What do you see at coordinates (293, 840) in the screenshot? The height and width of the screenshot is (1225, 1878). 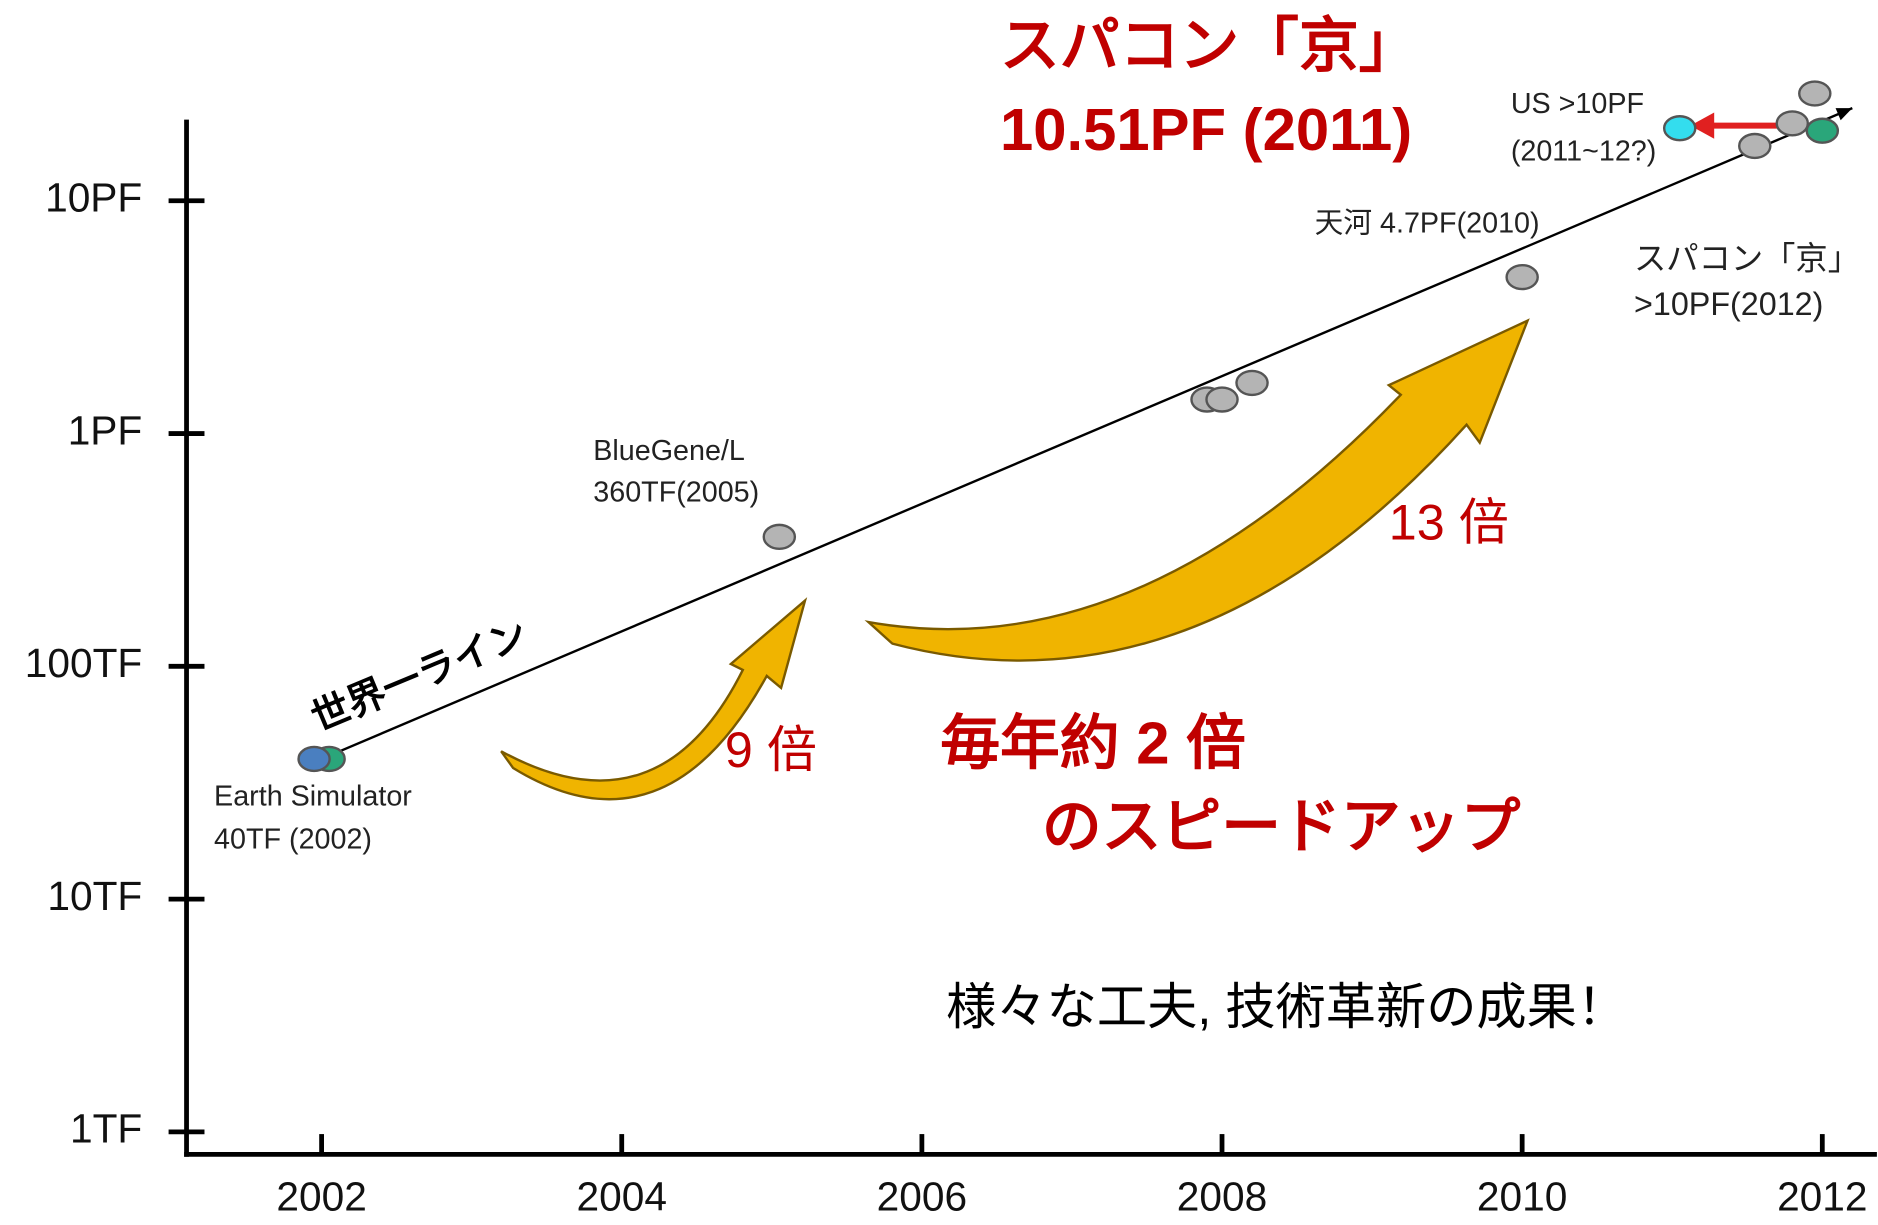 I see `point-label: 40TF (2002)` at bounding box center [293, 840].